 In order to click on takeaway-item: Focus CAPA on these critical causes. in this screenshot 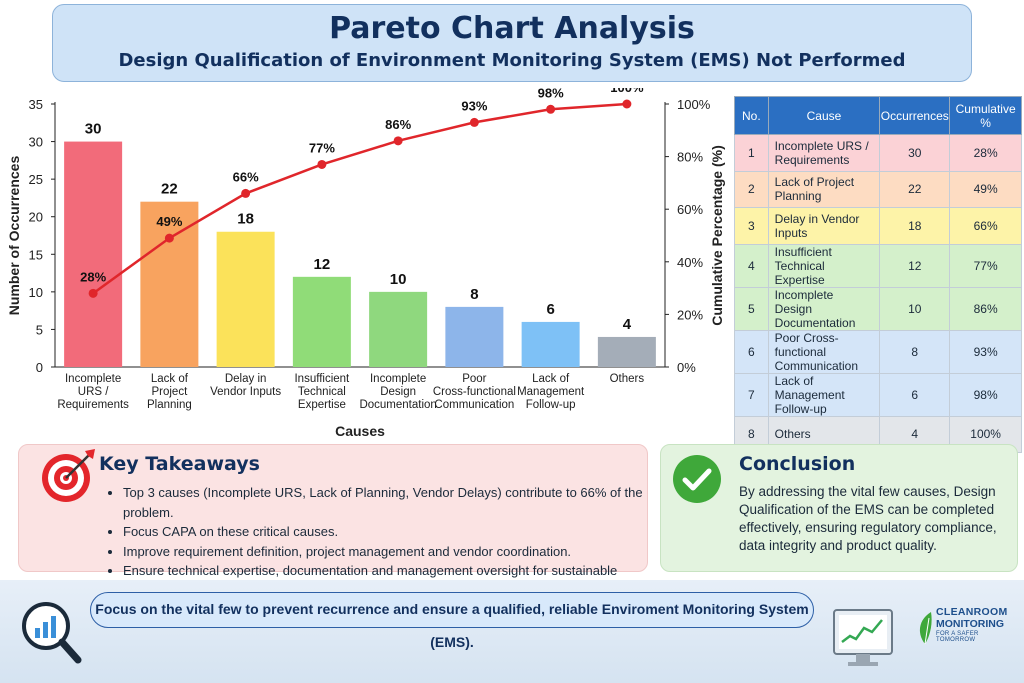, I will do `click(386, 532)`.